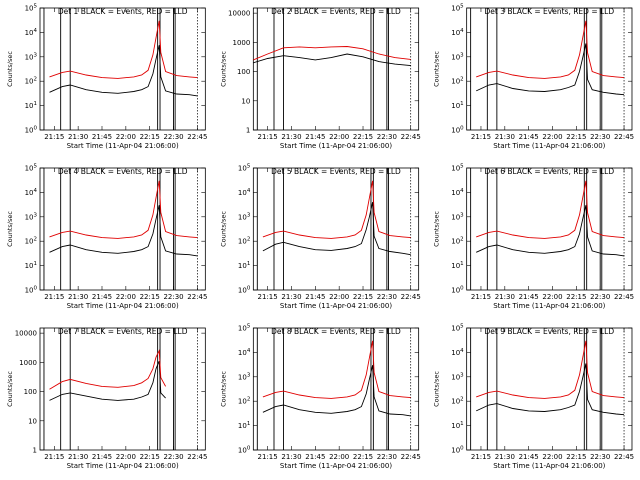  I want to click on panel-title: Det 1 BLACK = Events, RED = LLD, so click(123, 11).